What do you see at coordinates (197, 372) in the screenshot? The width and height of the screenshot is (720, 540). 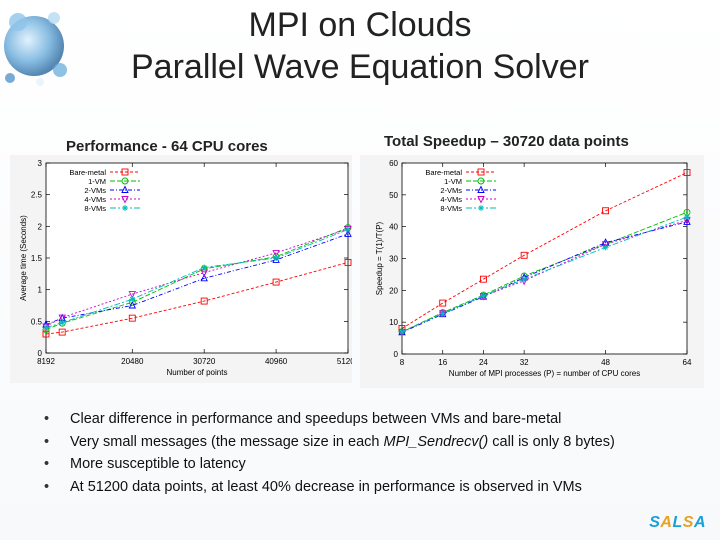 I see `x-axis-label: Number of points` at bounding box center [197, 372].